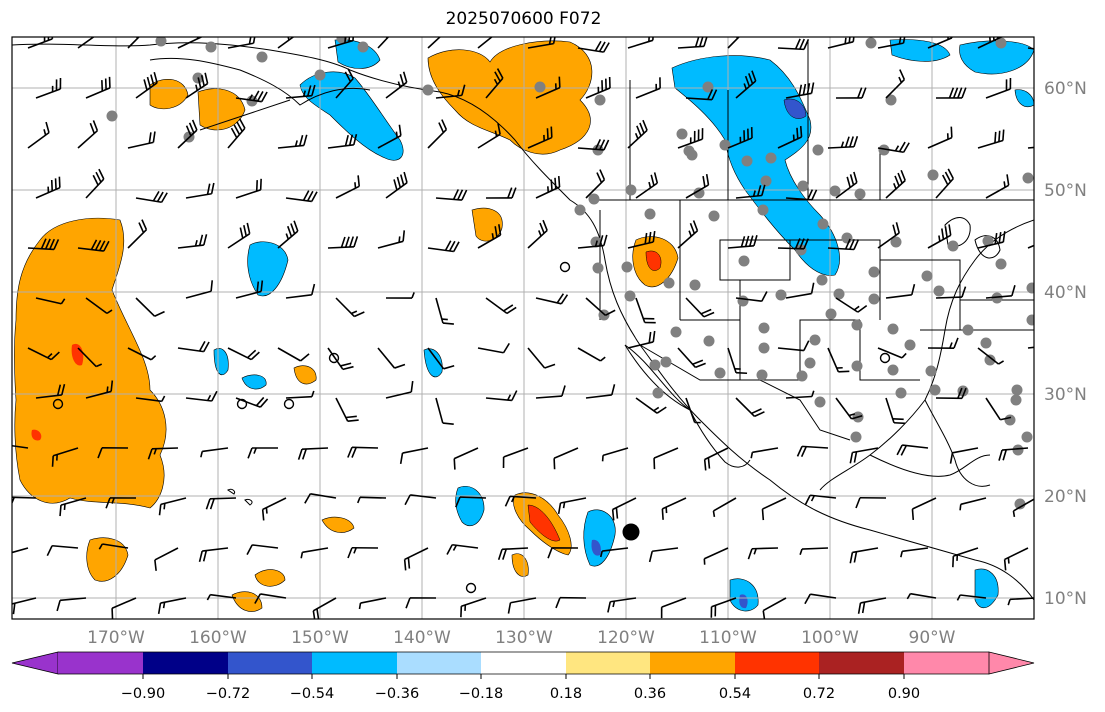 This screenshot has height=712, width=1105. What do you see at coordinates (631, 532) in the screenshot?
I see `marker-dot` at bounding box center [631, 532].